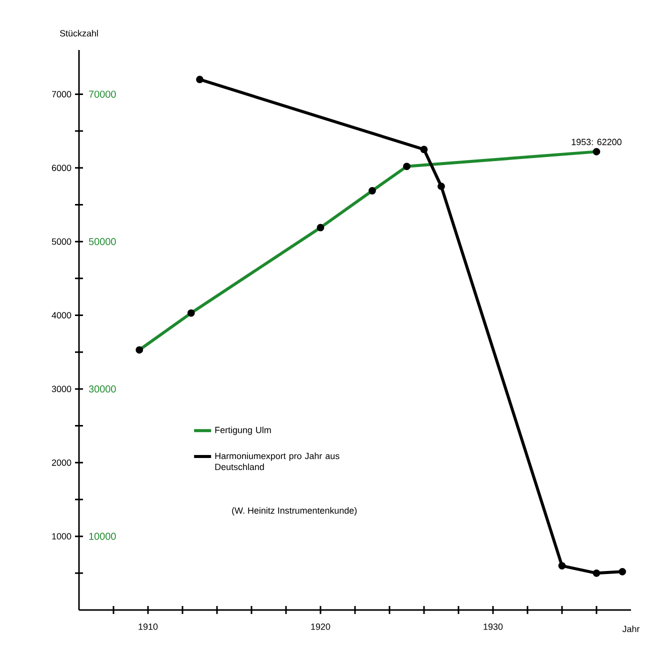  What do you see at coordinates (102, 536) in the screenshot?
I see `y2-tick-label: 10000` at bounding box center [102, 536].